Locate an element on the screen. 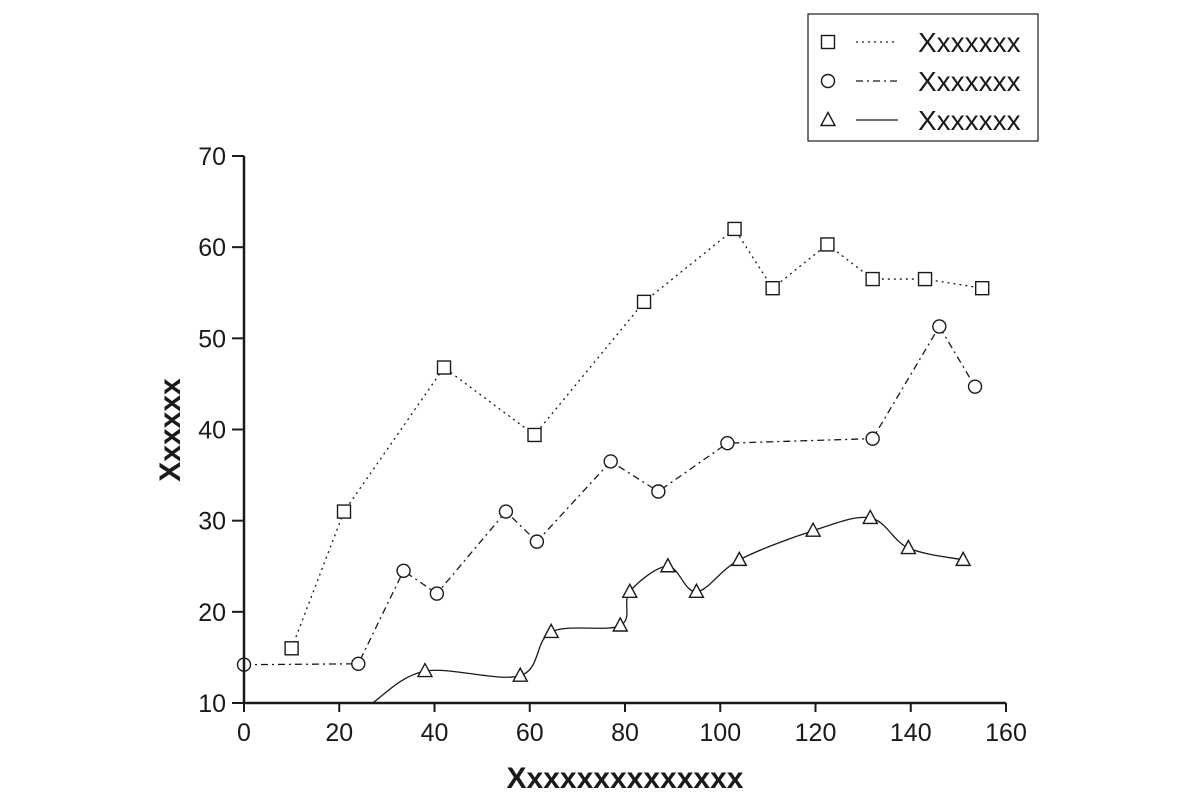 The height and width of the screenshot is (800, 1200). x-tick-label: 160 is located at coordinates (1006, 733).